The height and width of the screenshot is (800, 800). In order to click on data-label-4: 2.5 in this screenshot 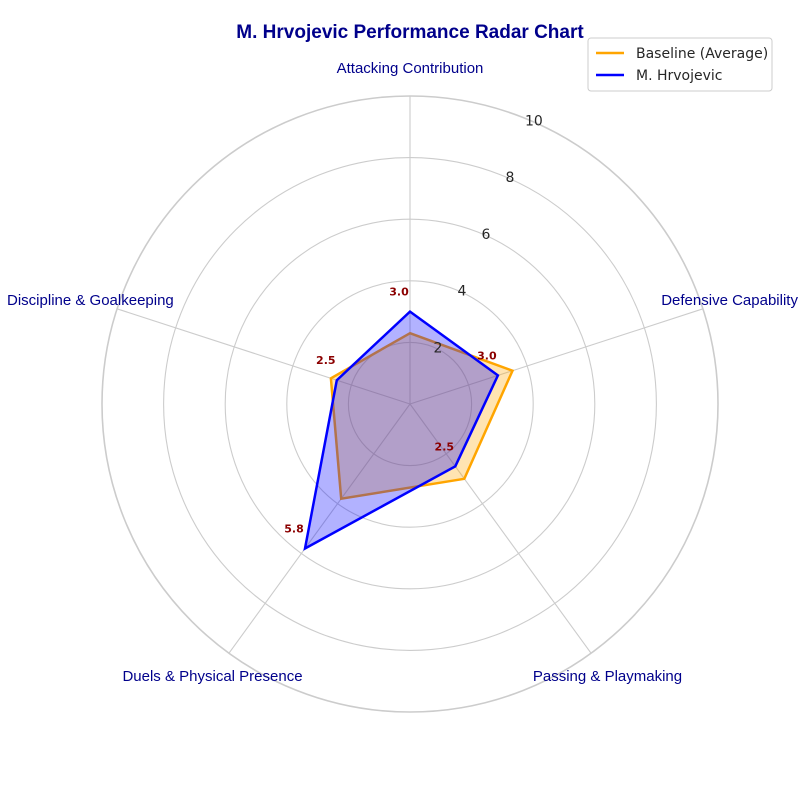, I will do `click(326, 360)`.